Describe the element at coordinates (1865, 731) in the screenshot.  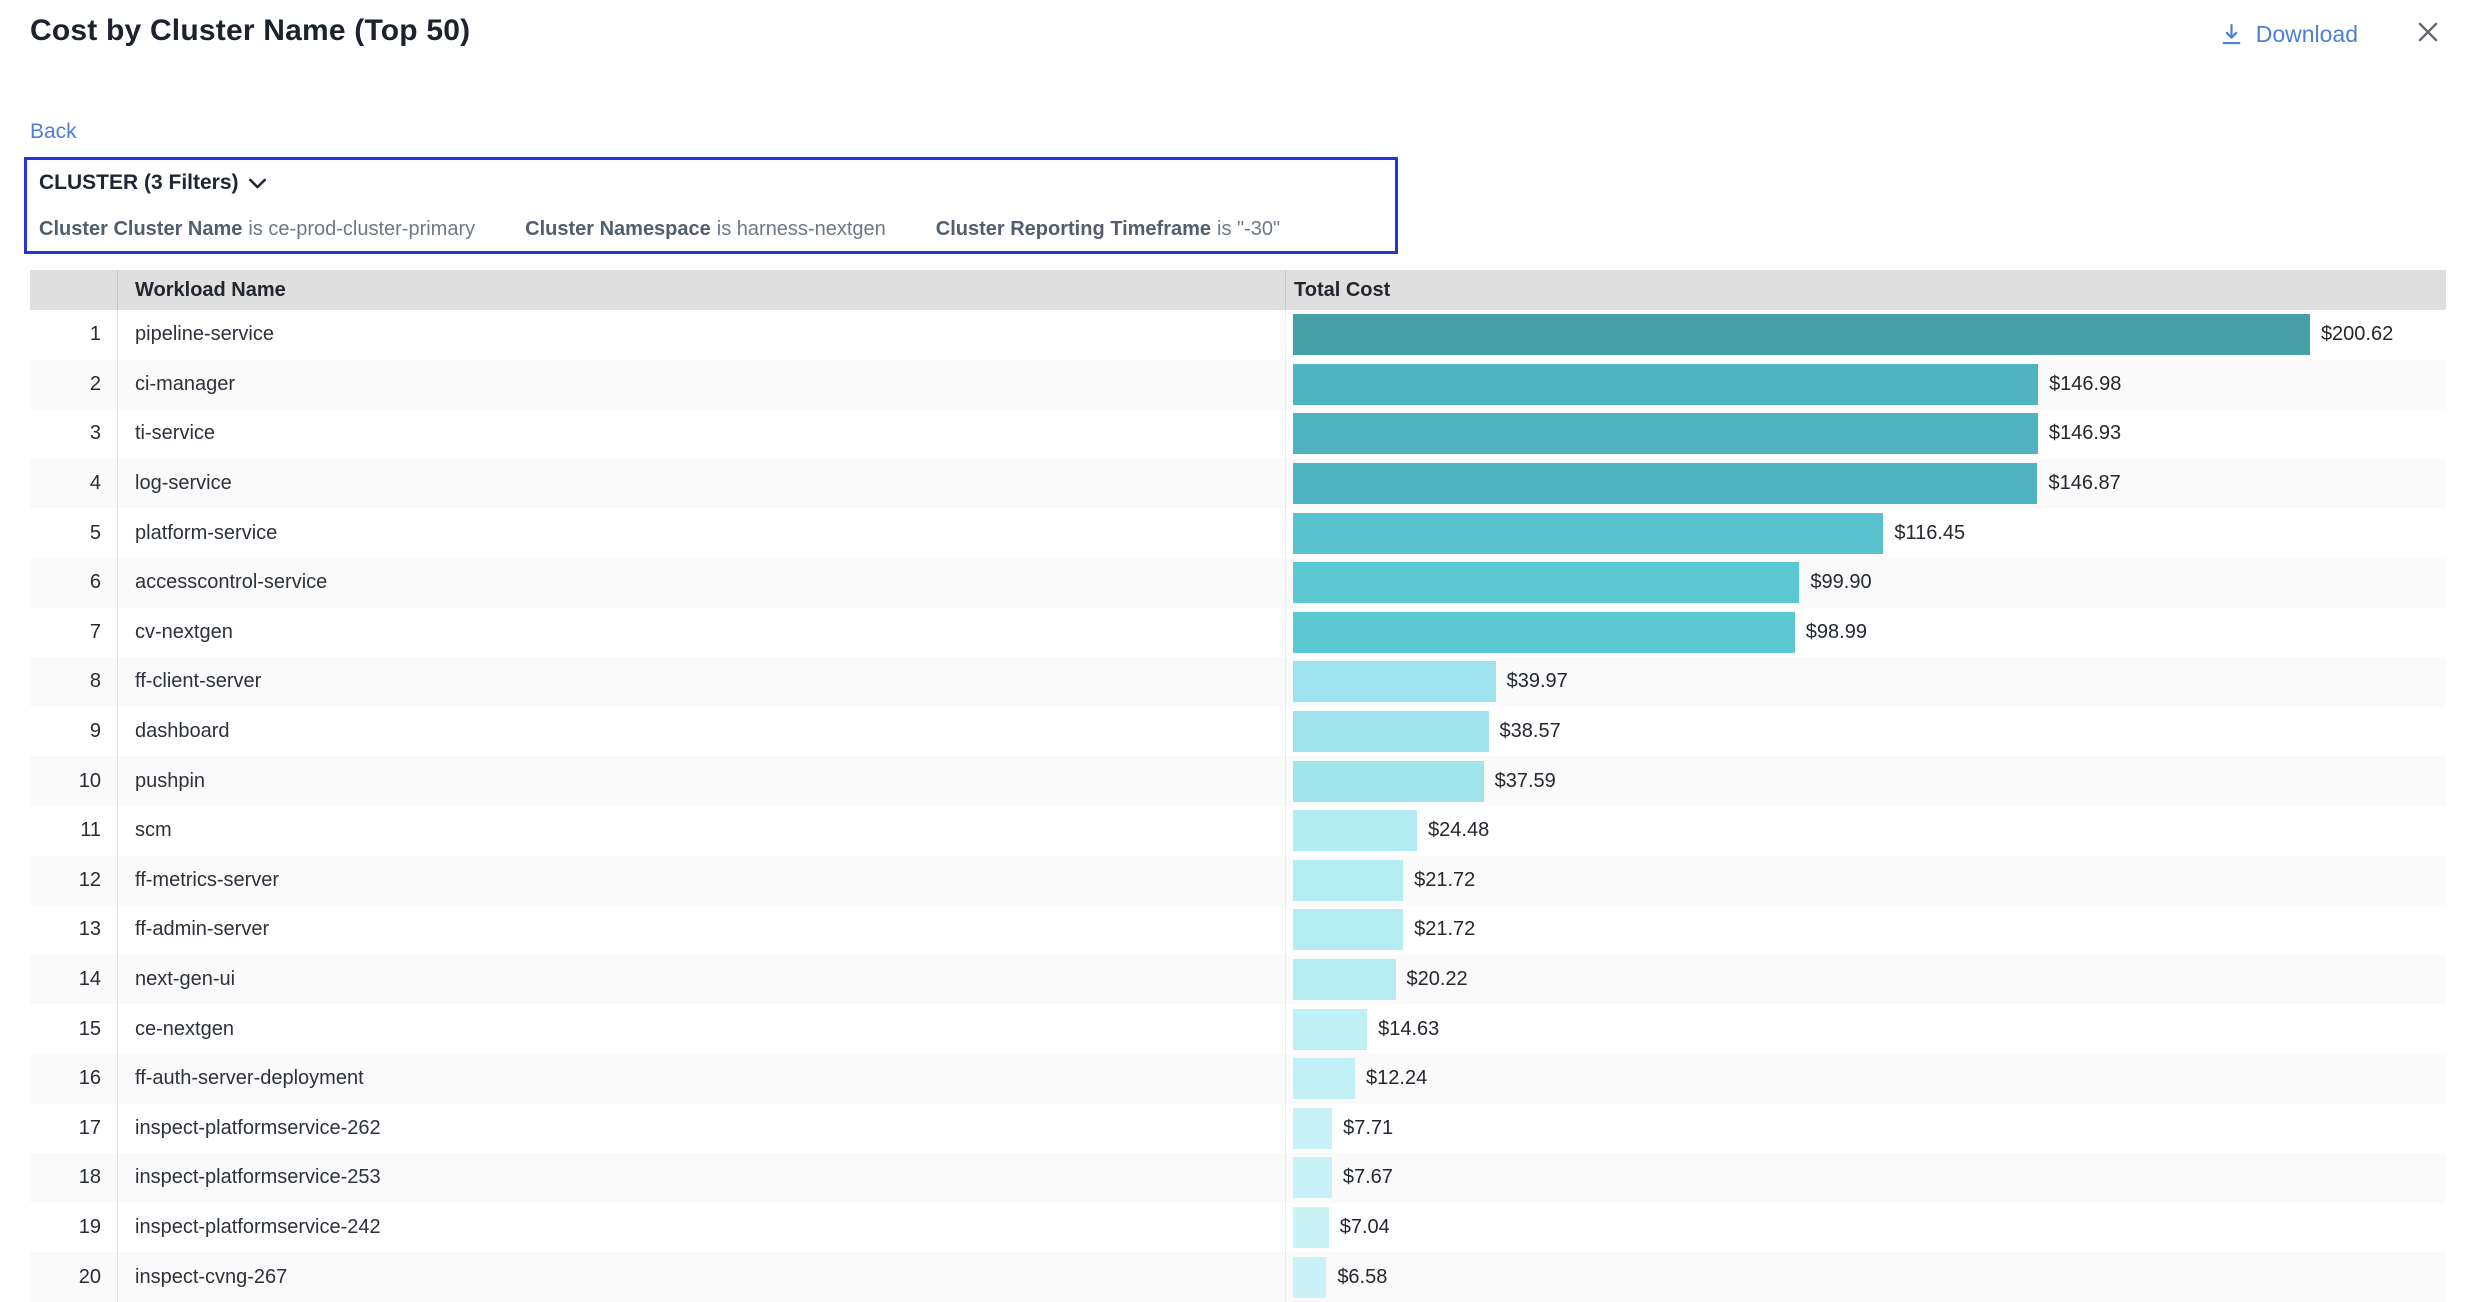
I see `total-cost-cell: $38.57` at that location.